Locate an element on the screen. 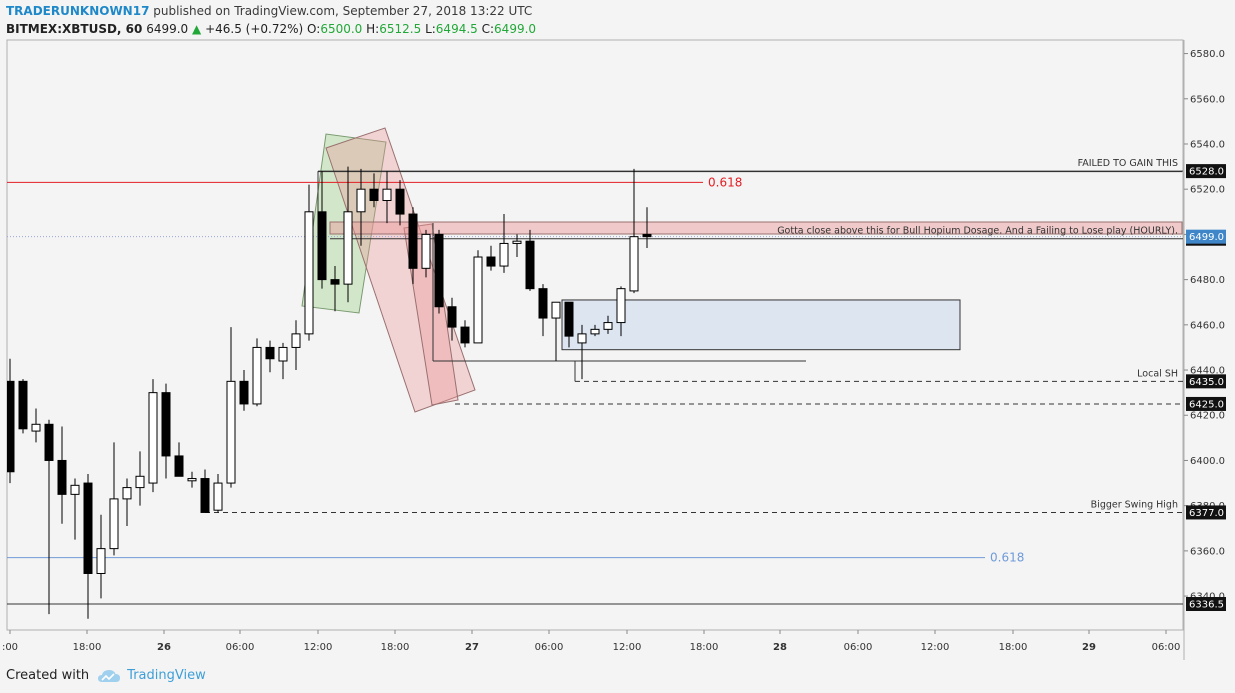 This screenshot has height=693, width=1235. close-value: 6499.0 is located at coordinates (515, 29).